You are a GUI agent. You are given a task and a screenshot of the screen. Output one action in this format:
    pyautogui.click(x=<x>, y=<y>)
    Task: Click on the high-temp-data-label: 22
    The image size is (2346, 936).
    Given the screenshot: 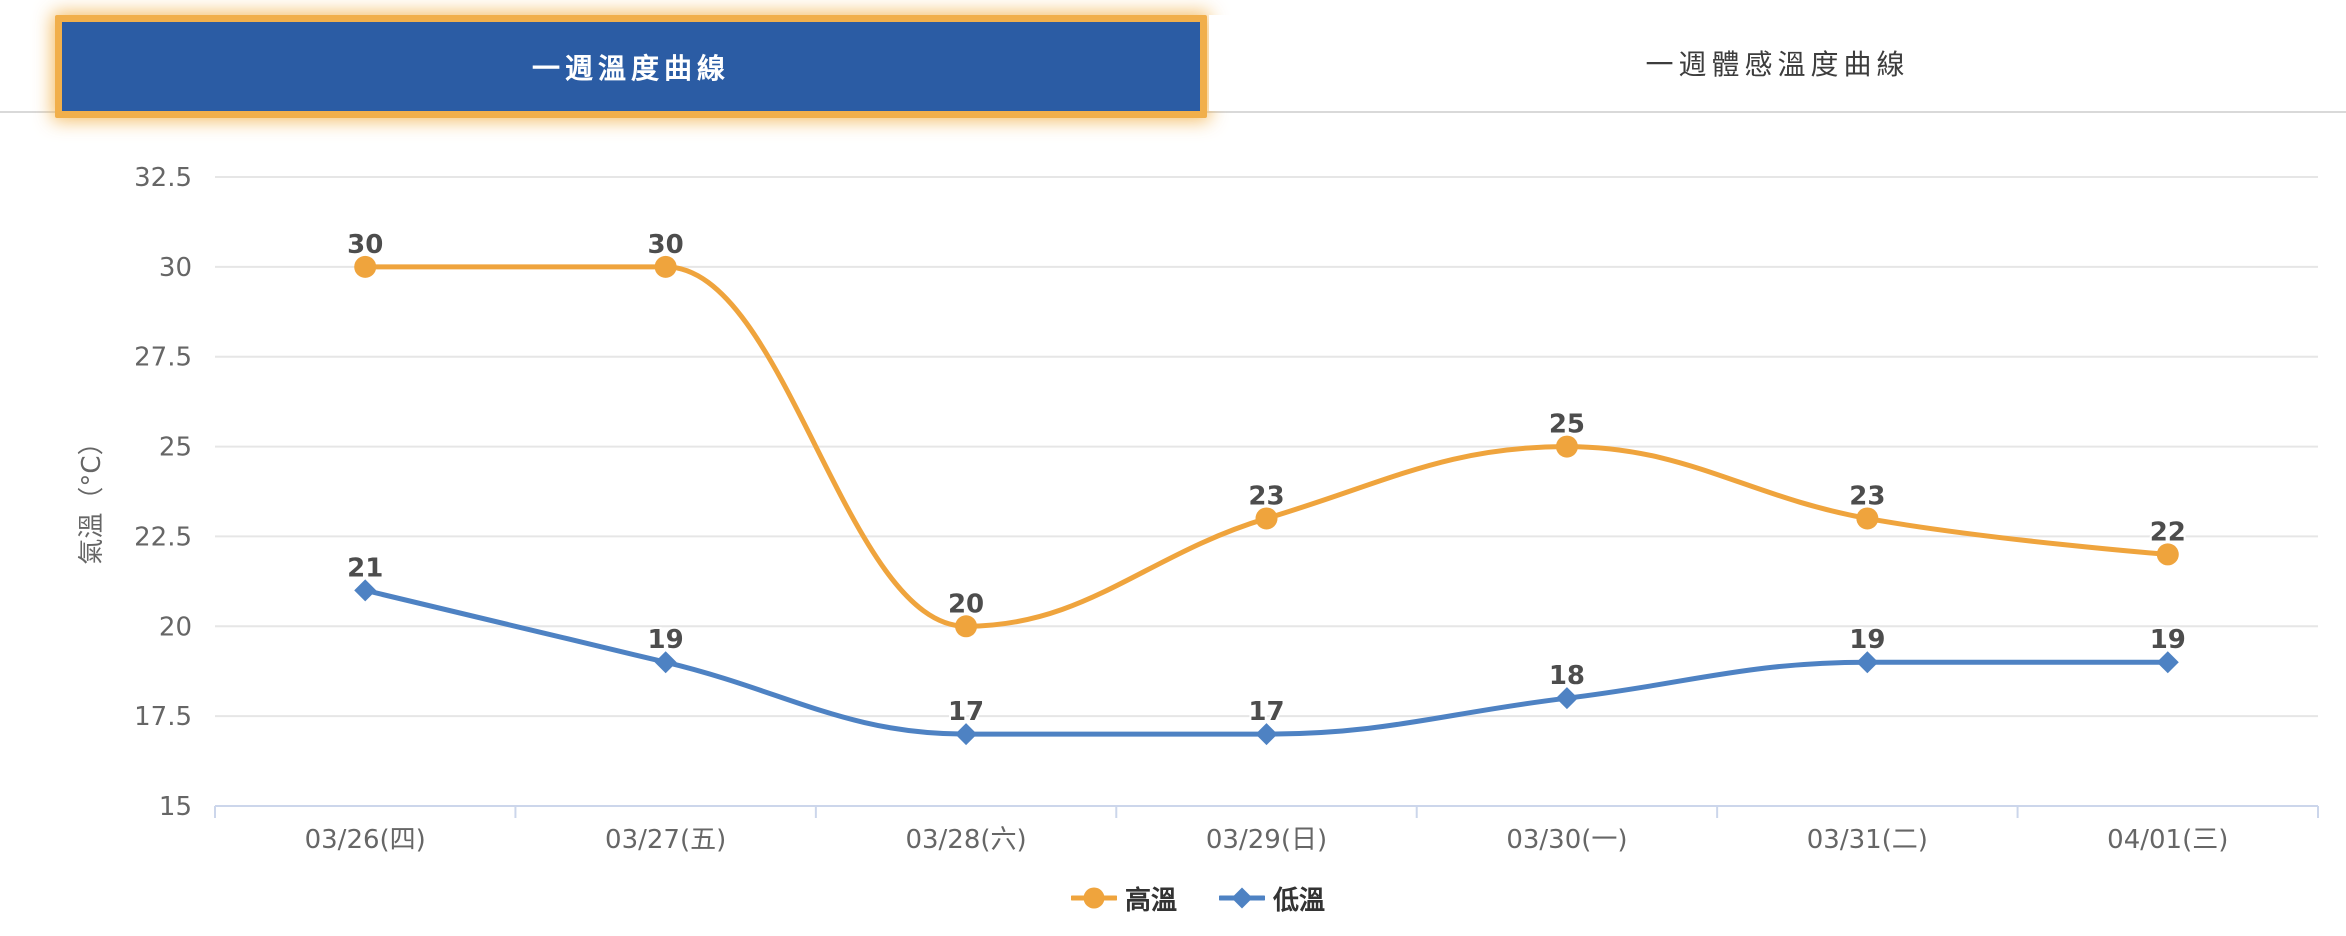 What is the action you would take?
    pyautogui.click(x=2168, y=532)
    